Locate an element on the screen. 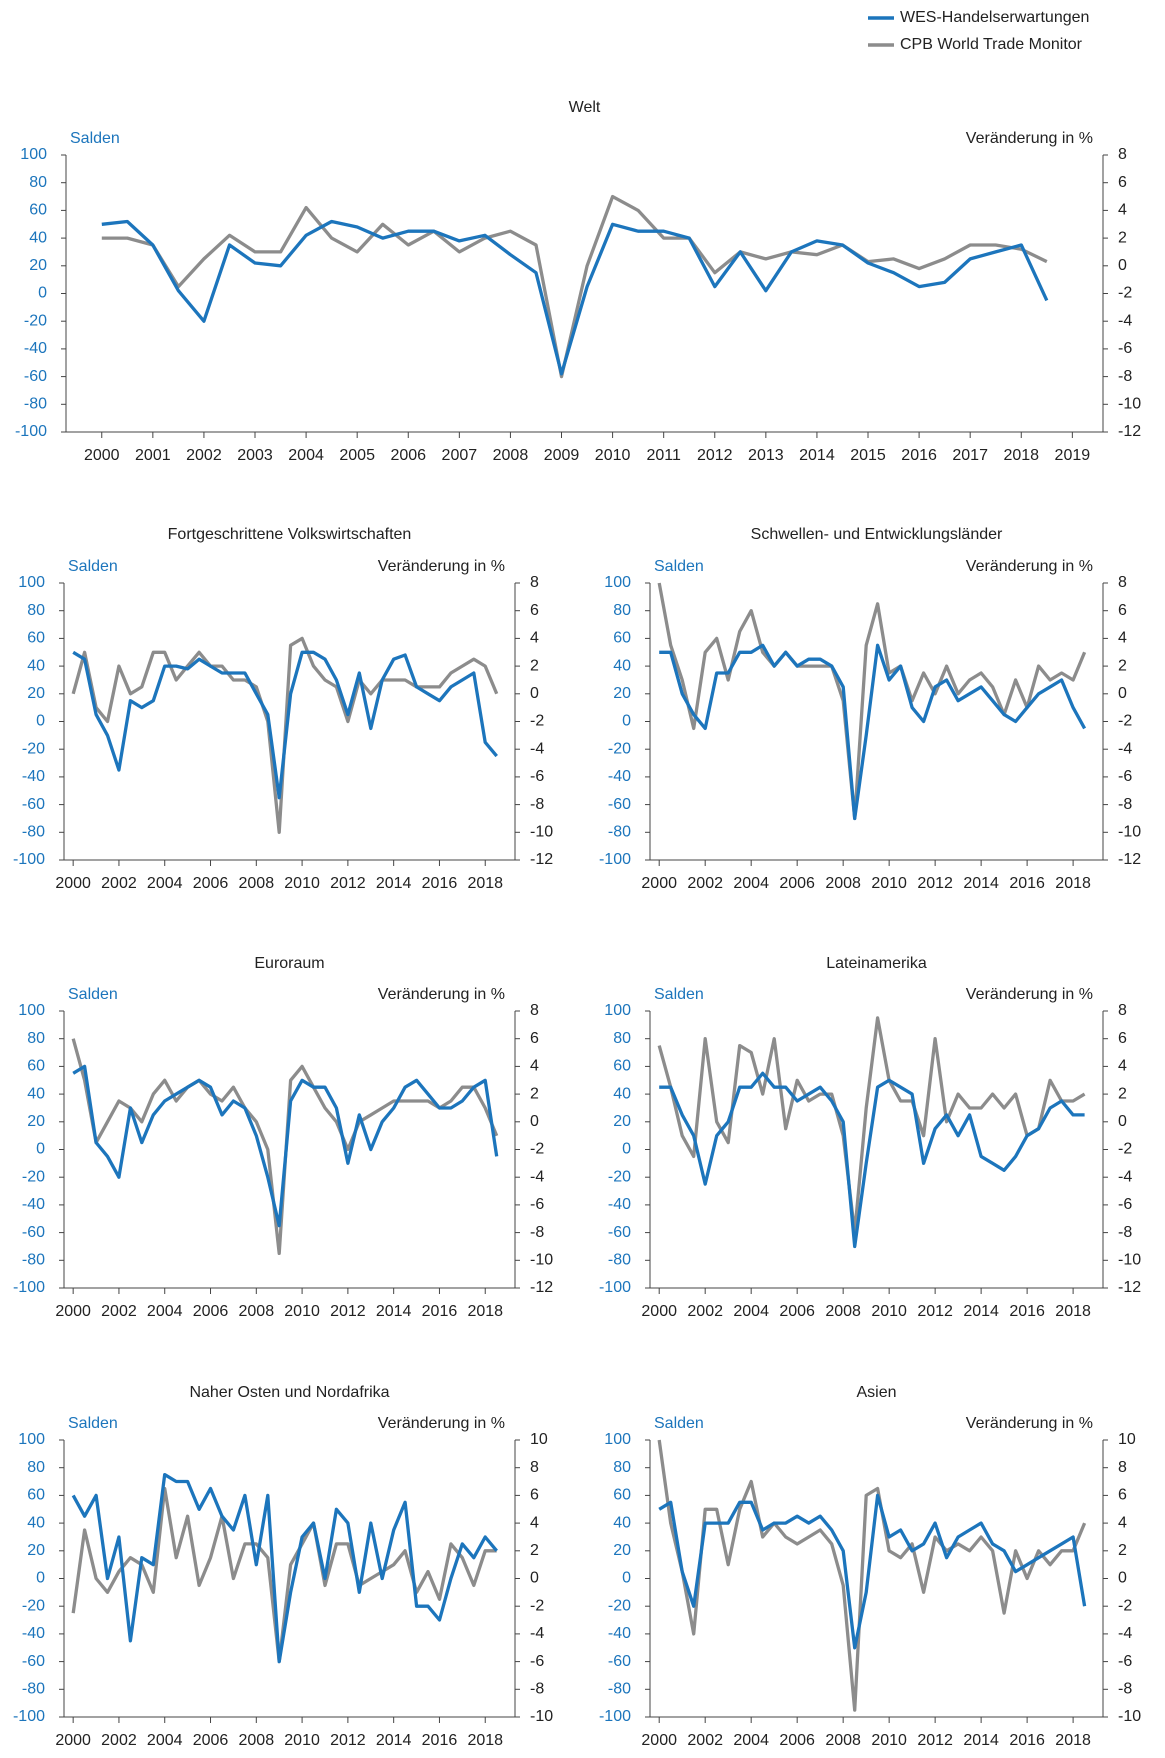  x-tick-label: 2007 is located at coordinates (460, 455).